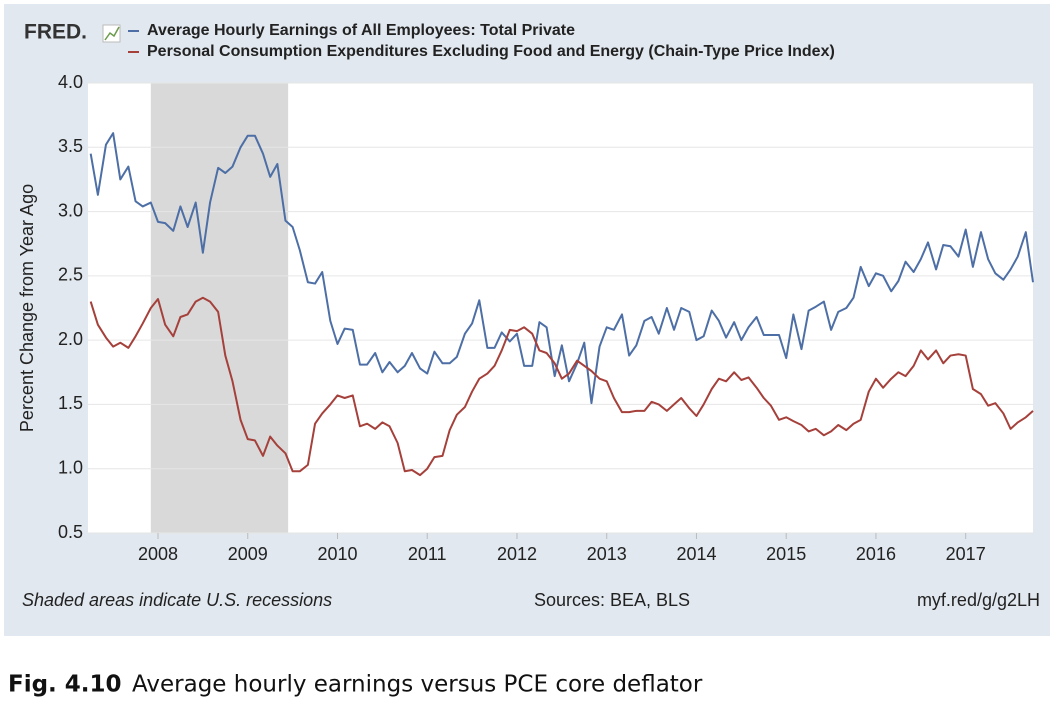 Image resolution: width=1054 pixels, height=702 pixels. I want to click on link: myf.red/g/g2LH, so click(978, 600).